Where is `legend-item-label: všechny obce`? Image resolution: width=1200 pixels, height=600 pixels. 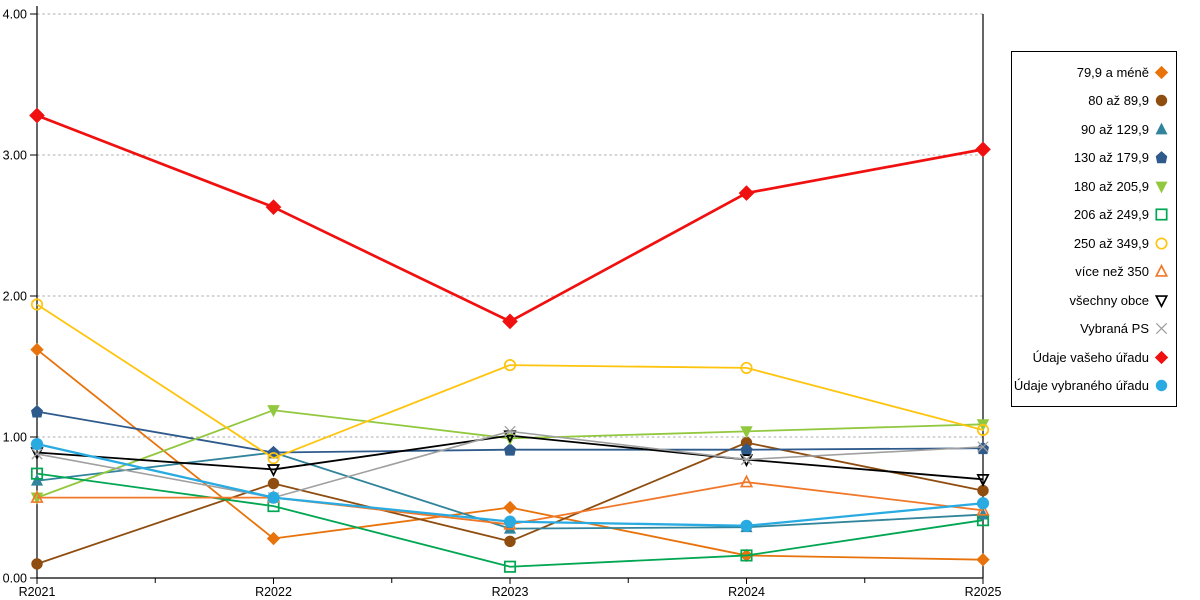 legend-item-label: všechny obce is located at coordinates (1109, 300).